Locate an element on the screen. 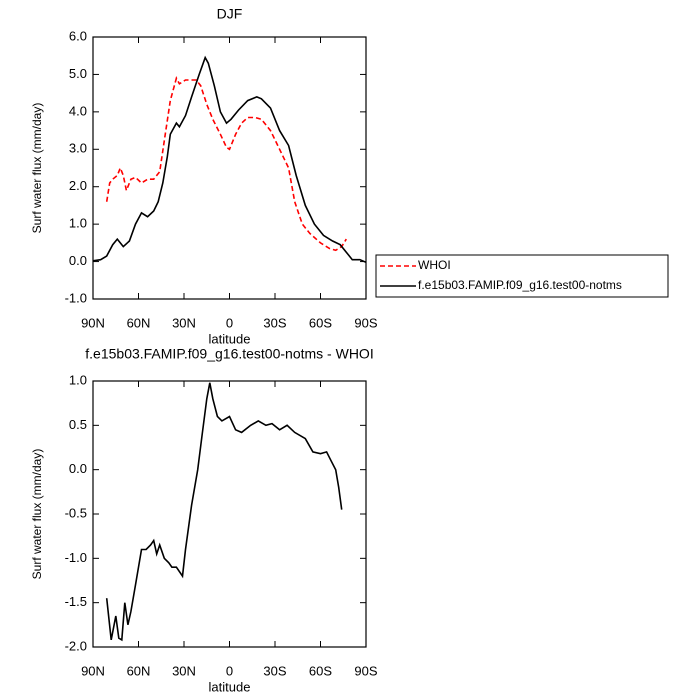  legend-label: WHOI is located at coordinates (434, 265).